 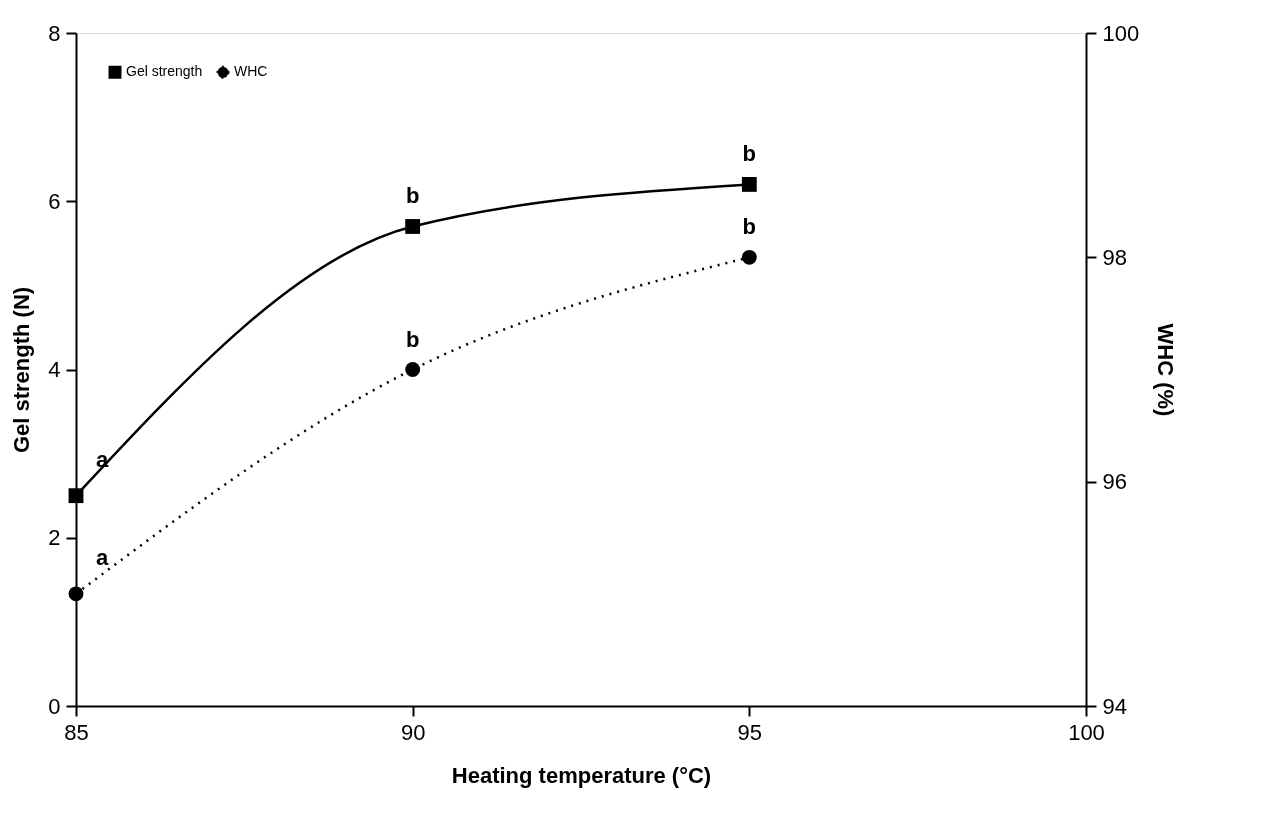 What do you see at coordinates (1114, 706) in the screenshot?
I see `y2-tick-label: 94` at bounding box center [1114, 706].